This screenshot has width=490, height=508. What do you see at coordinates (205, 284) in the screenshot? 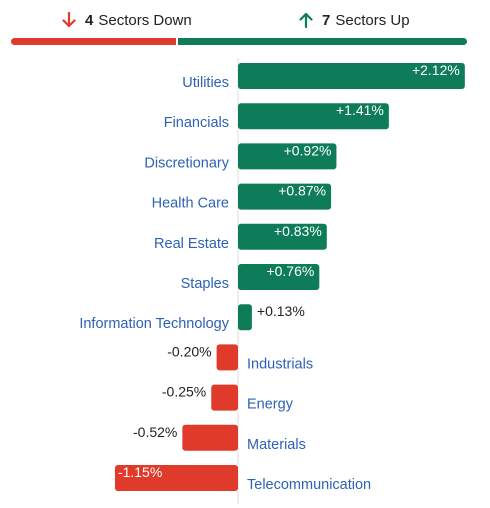
I see `category-label-5: Staples` at bounding box center [205, 284].